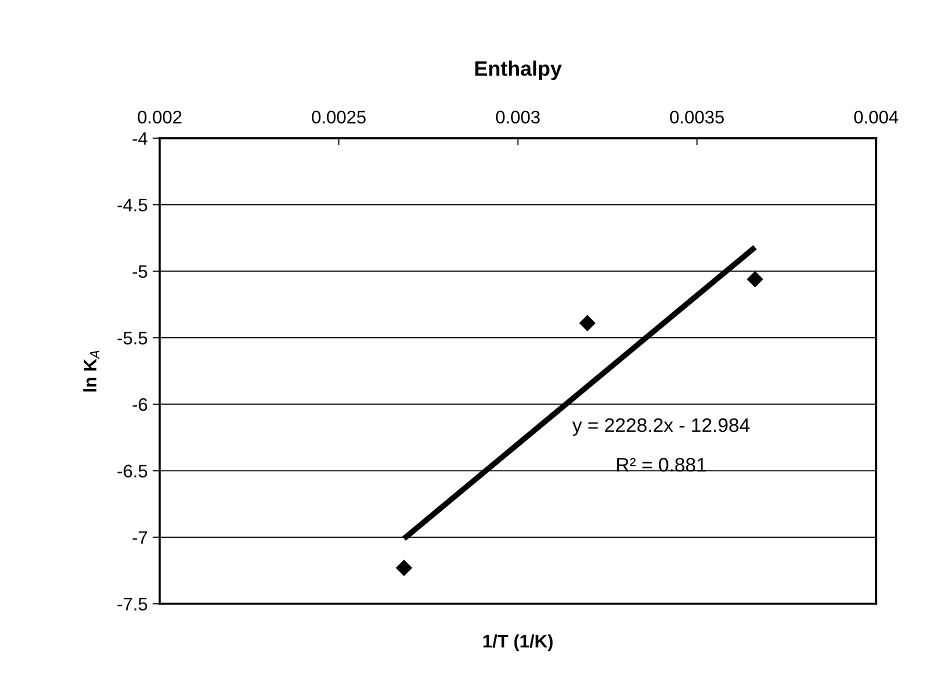 The height and width of the screenshot is (698, 934). I want to click on x-tick-label: 0.003, so click(518, 117).